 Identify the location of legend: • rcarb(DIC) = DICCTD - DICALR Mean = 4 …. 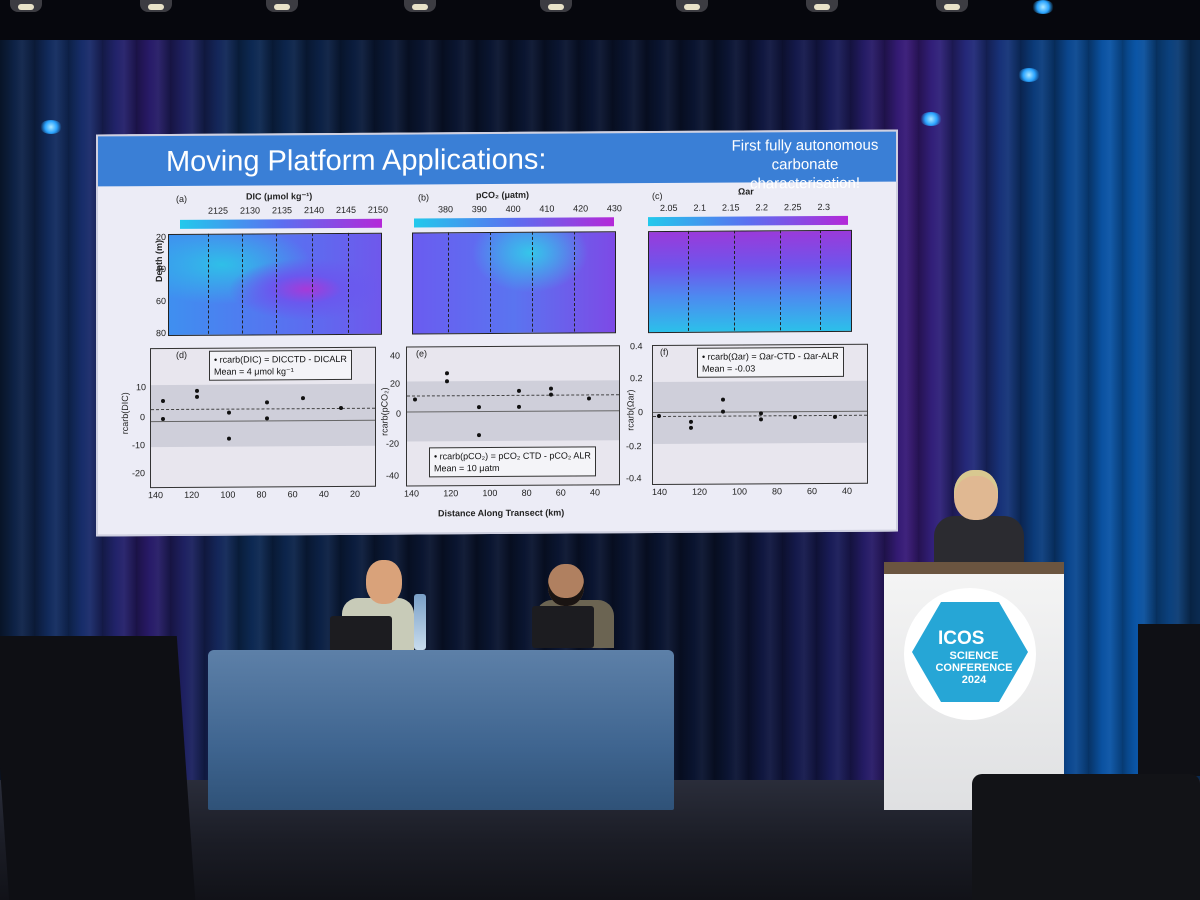
(280, 365).